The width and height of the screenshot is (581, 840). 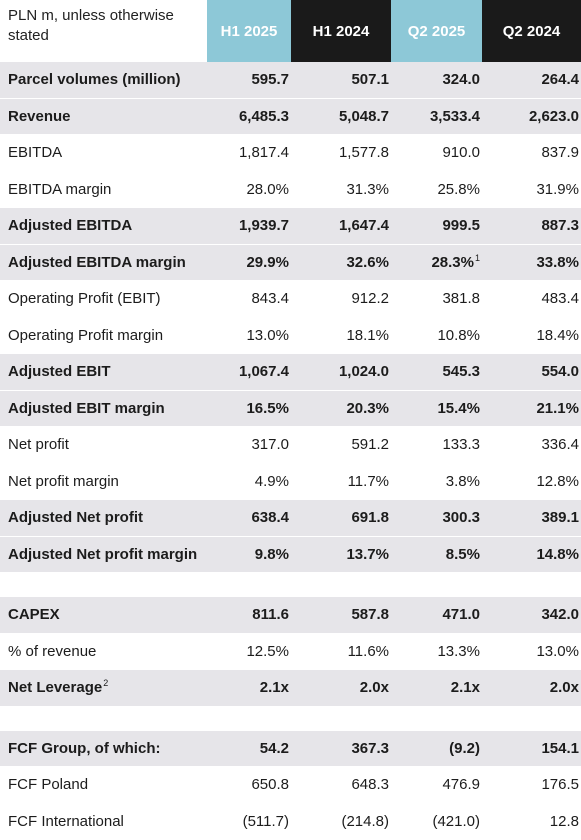 I want to click on cell-h1-2025: 317.0, so click(x=249, y=445).